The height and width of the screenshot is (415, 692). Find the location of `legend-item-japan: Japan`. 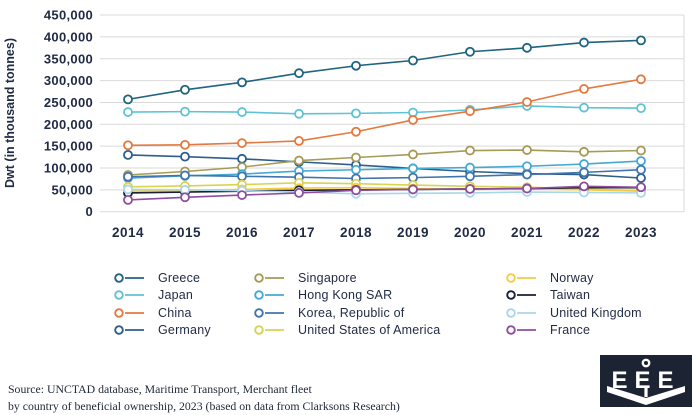

legend-item-japan: Japan is located at coordinates (153, 295).